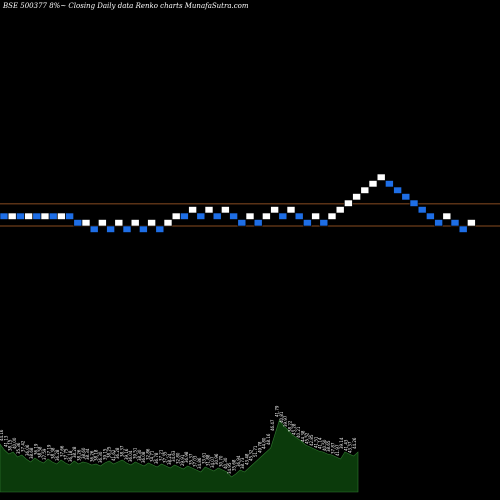 Image resolution: width=500 pixels, height=500 pixels. What do you see at coordinates (156, 458) in the screenshot?
I see `volume-value-label: 36.78` at bounding box center [156, 458].